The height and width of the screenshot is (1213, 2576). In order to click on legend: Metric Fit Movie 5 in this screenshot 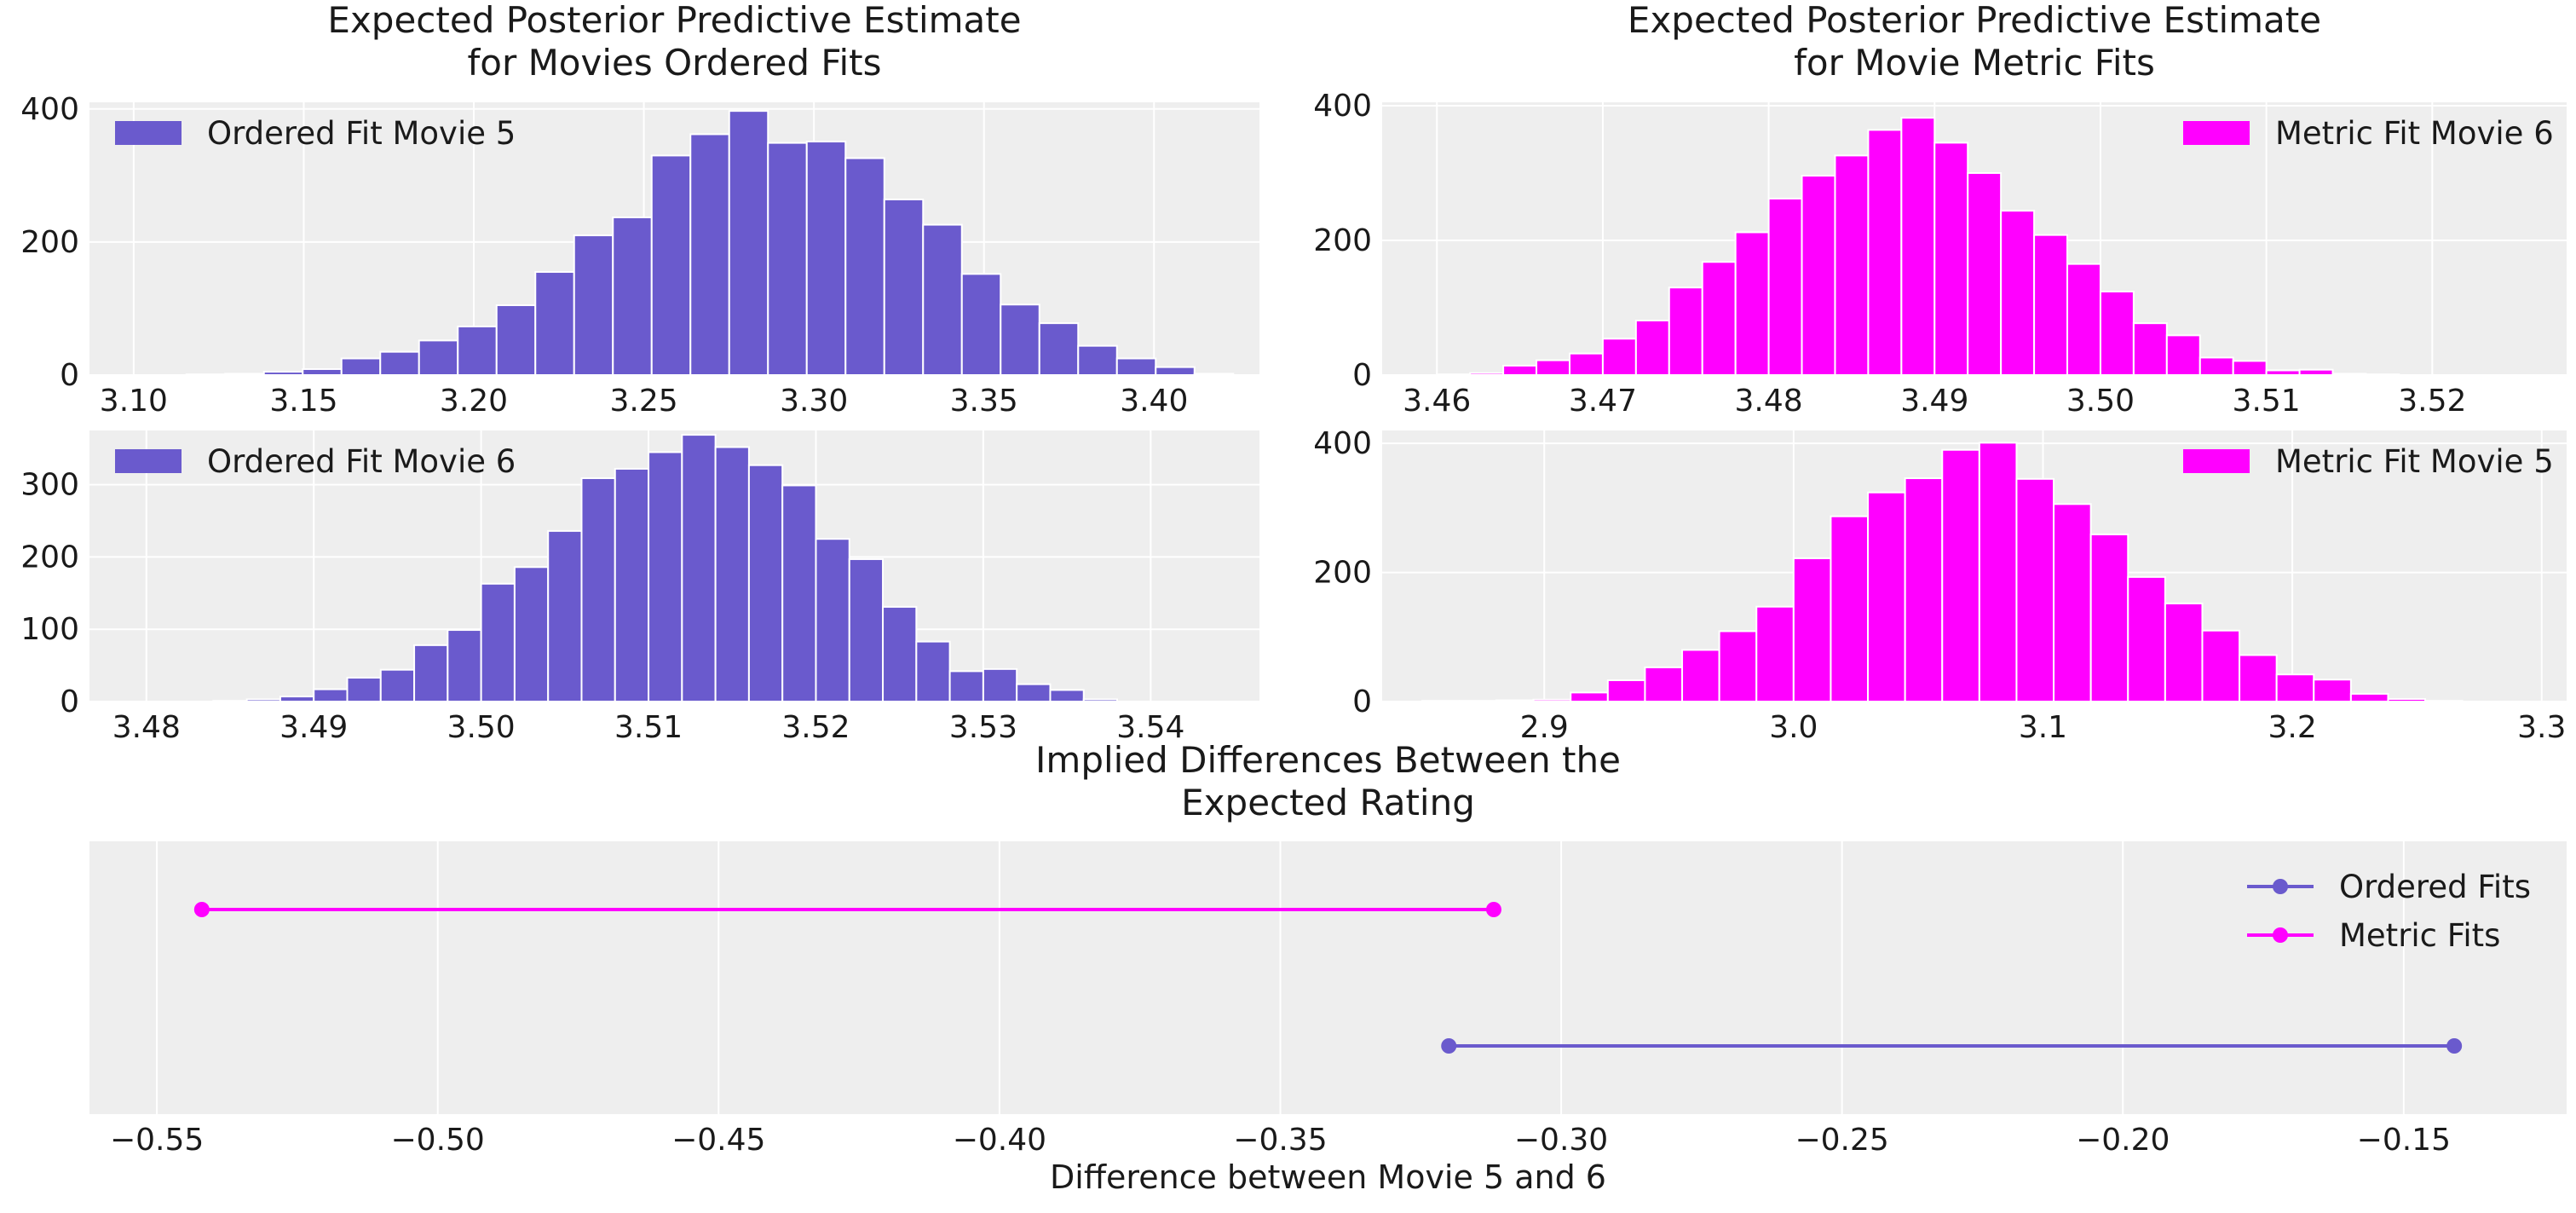, I will do `click(2368, 461)`.